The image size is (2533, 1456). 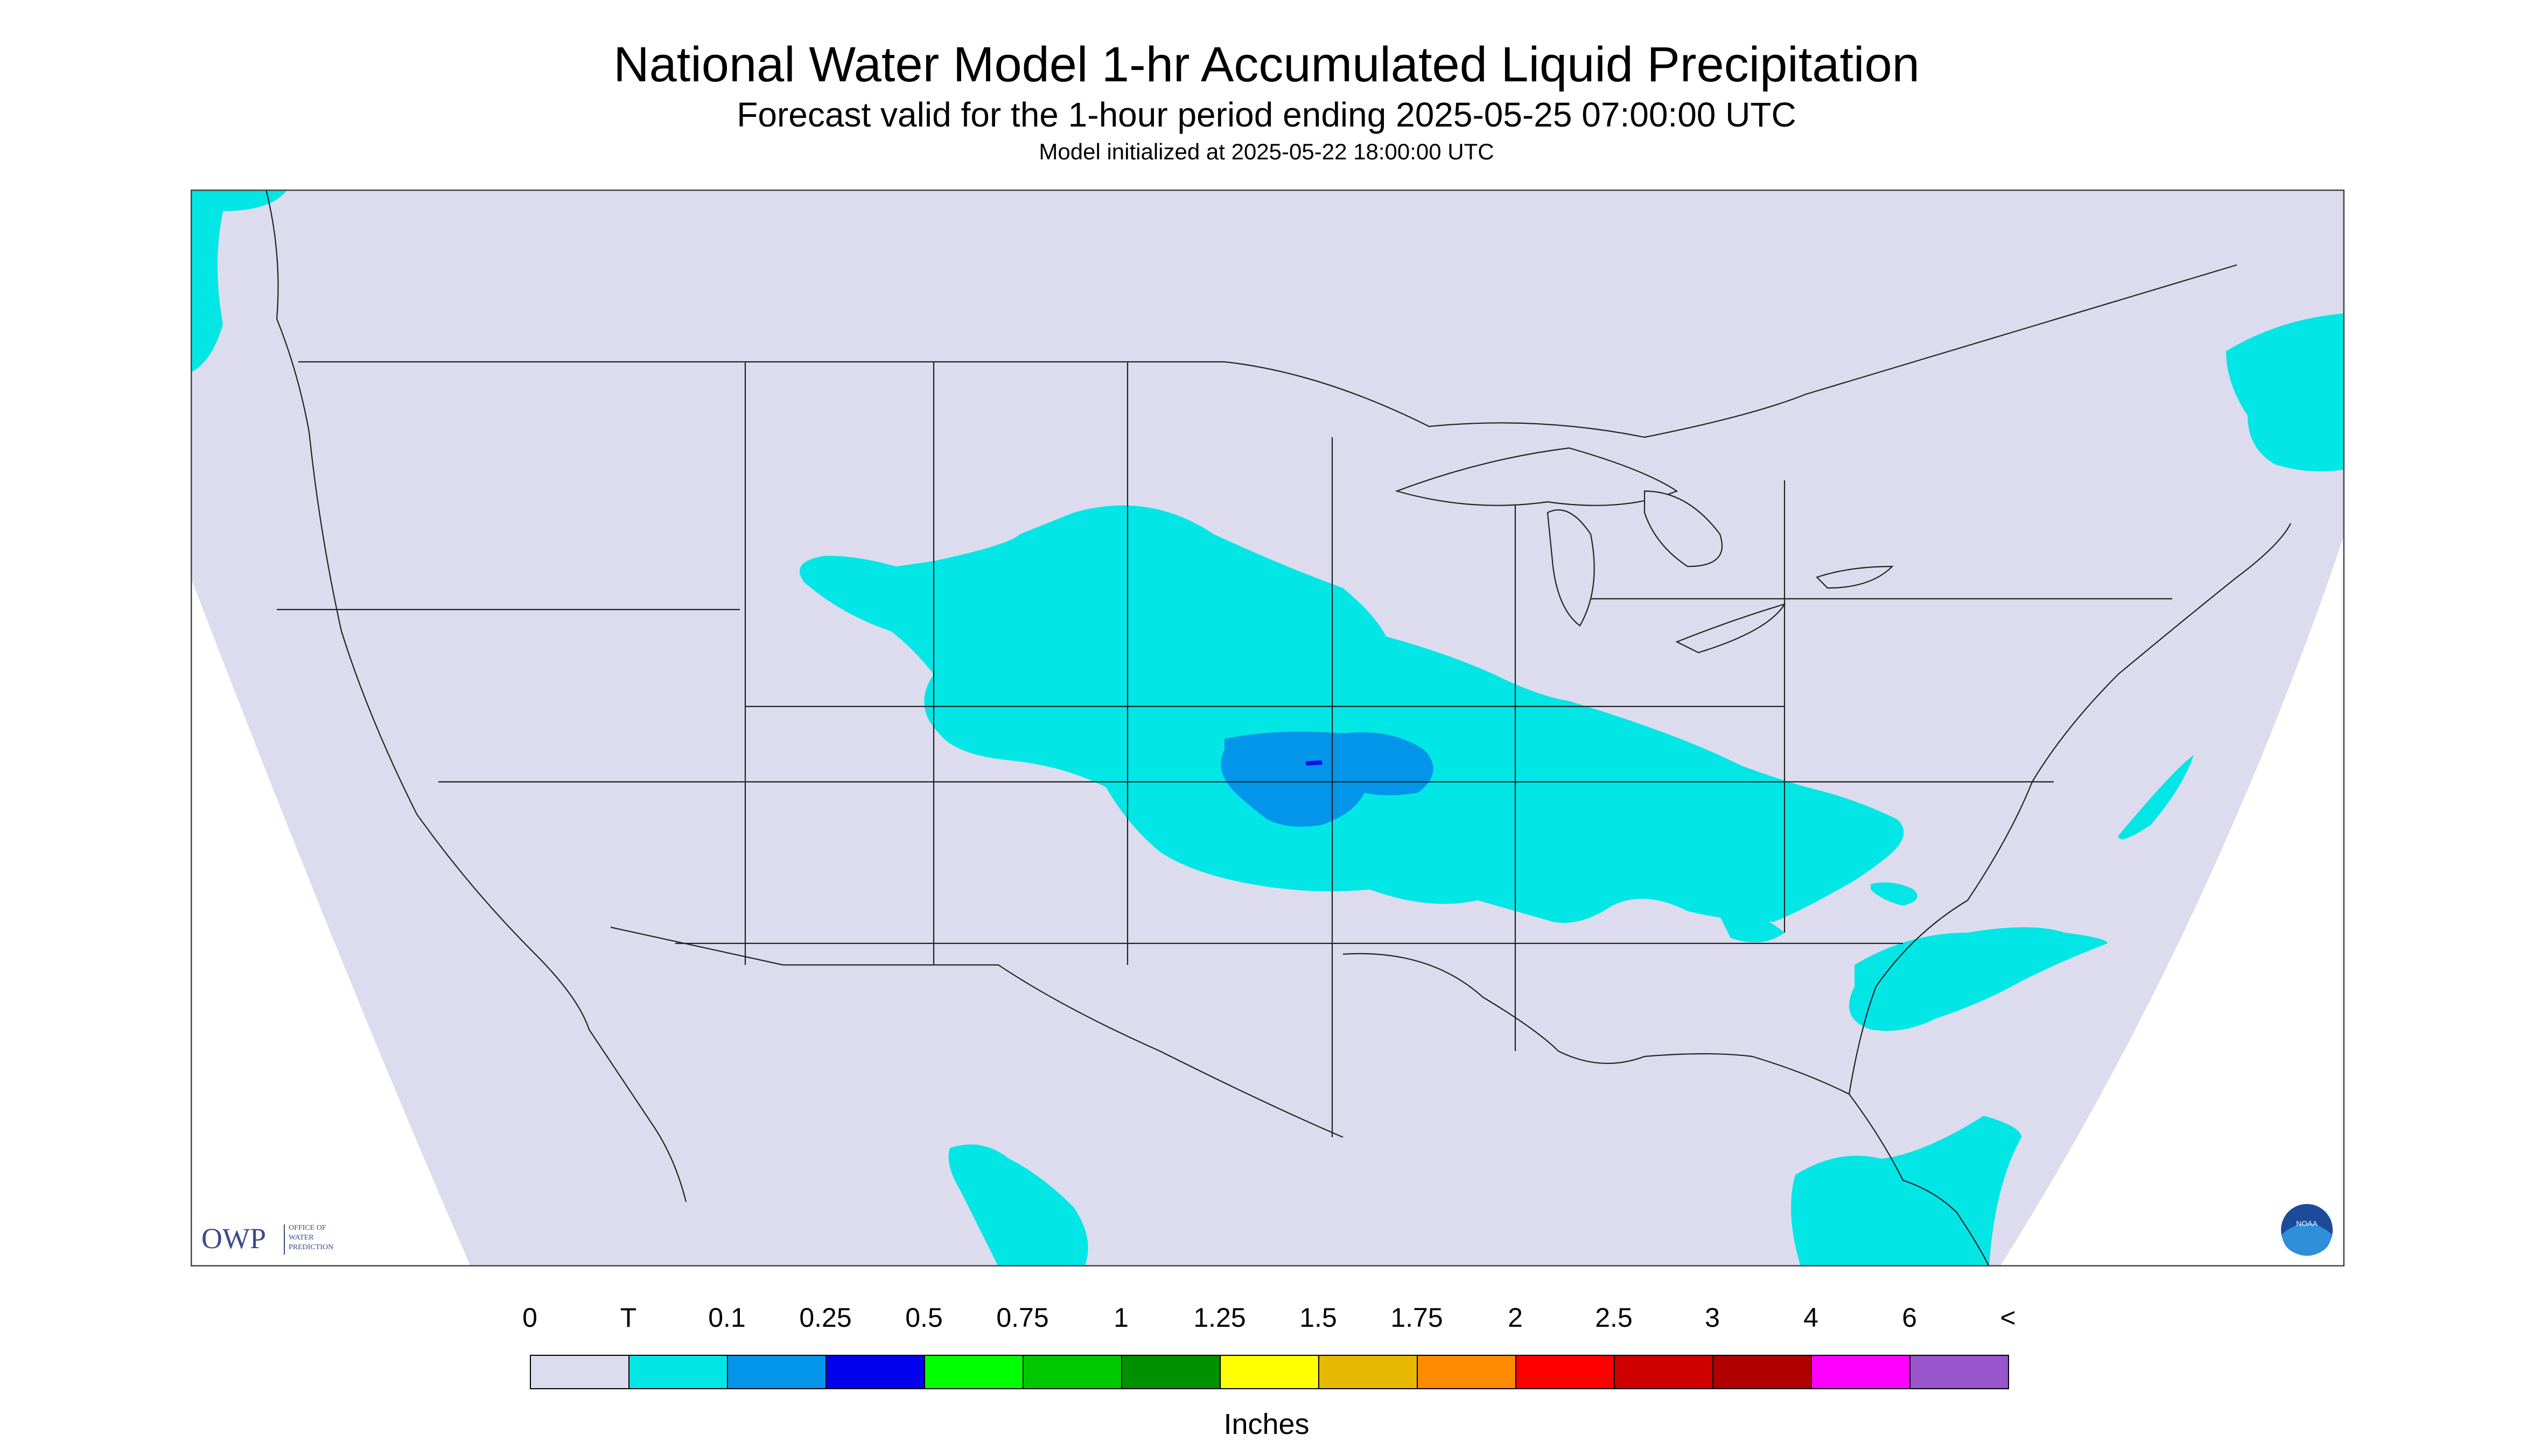 I want to click on legend-label: 0.1, so click(x=727, y=1318).